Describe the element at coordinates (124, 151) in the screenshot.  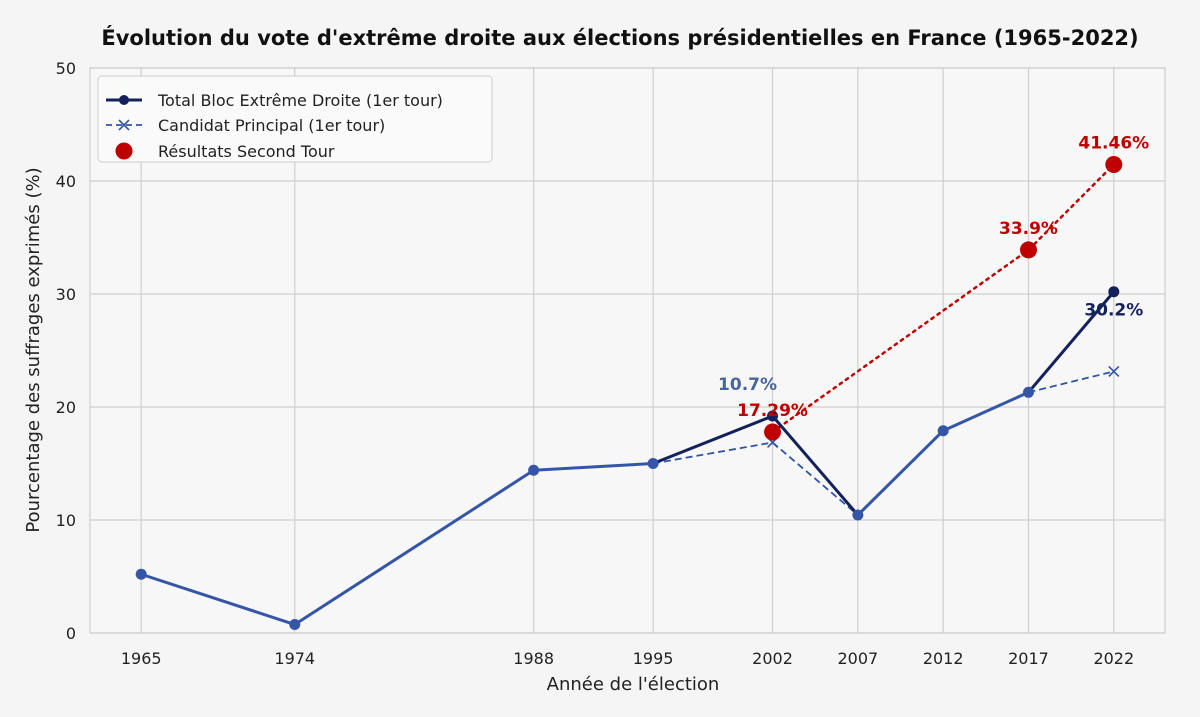
I see `legend-marker-second-tour` at that location.